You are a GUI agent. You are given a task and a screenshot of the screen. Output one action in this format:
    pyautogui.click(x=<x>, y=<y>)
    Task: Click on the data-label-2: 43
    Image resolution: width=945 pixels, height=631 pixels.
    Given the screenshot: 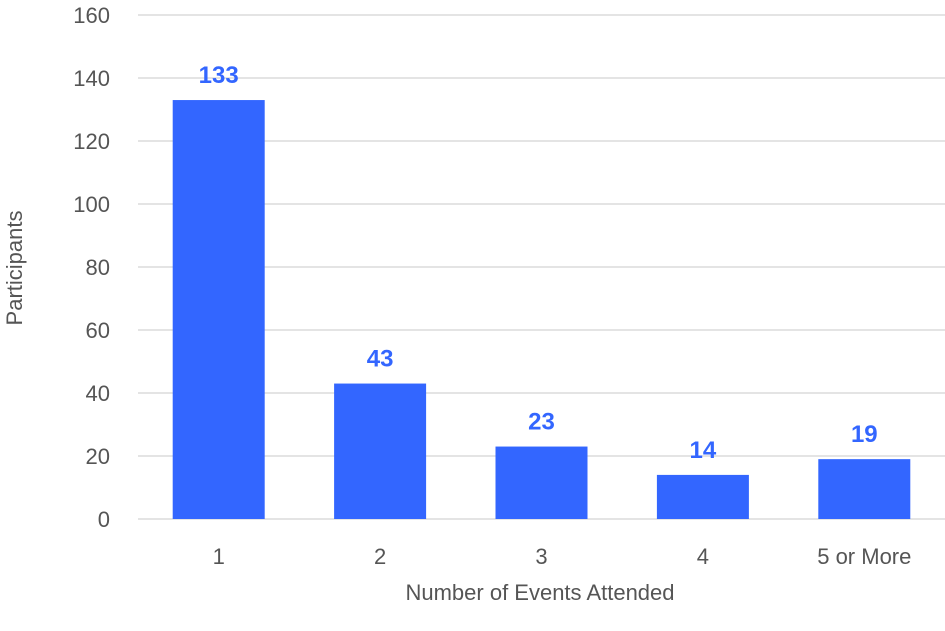 What is the action you would take?
    pyautogui.click(x=380, y=359)
    